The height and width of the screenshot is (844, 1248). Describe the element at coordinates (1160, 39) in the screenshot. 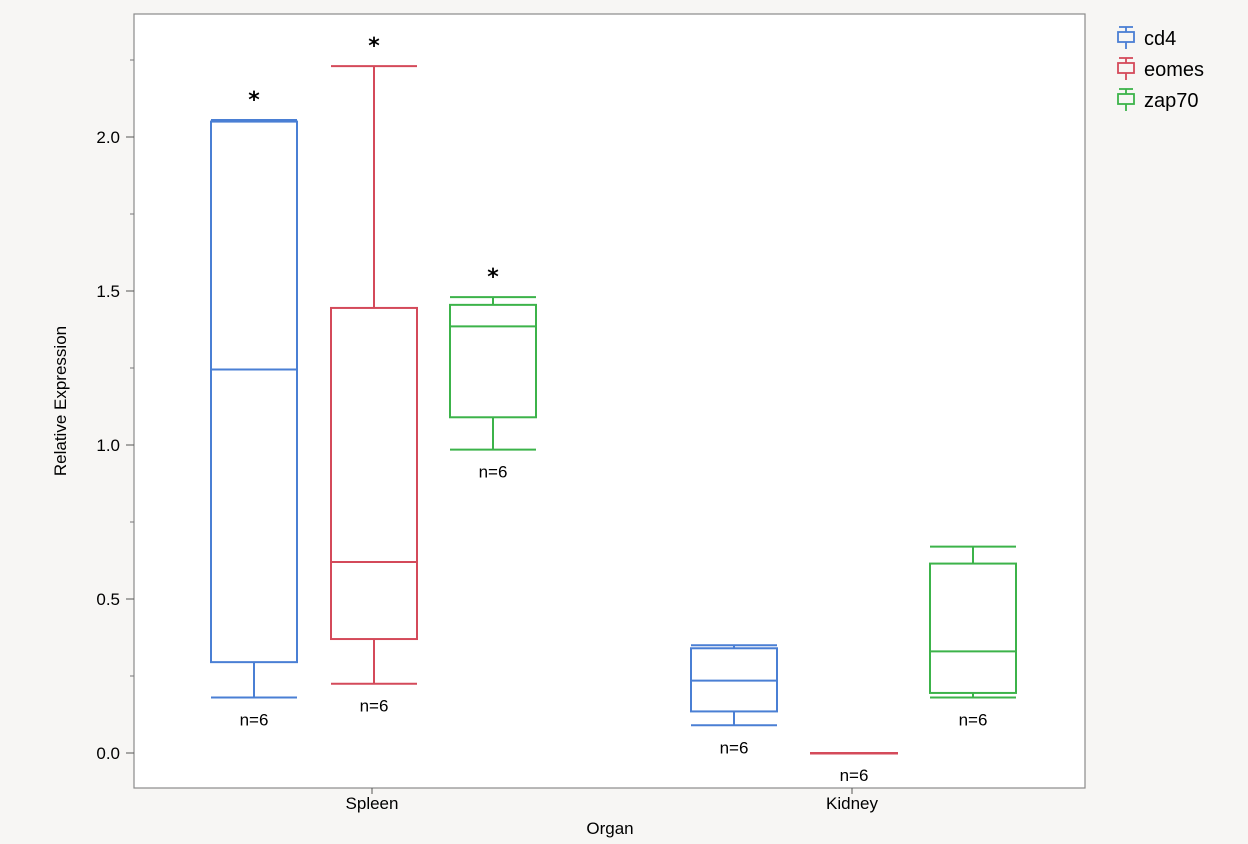

I see `legend-label: cd4` at that location.